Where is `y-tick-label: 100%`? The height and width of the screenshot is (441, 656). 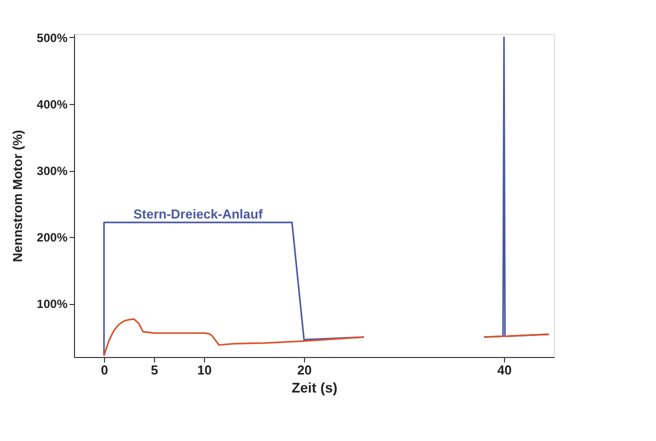
y-tick-label: 100% is located at coordinates (52, 304).